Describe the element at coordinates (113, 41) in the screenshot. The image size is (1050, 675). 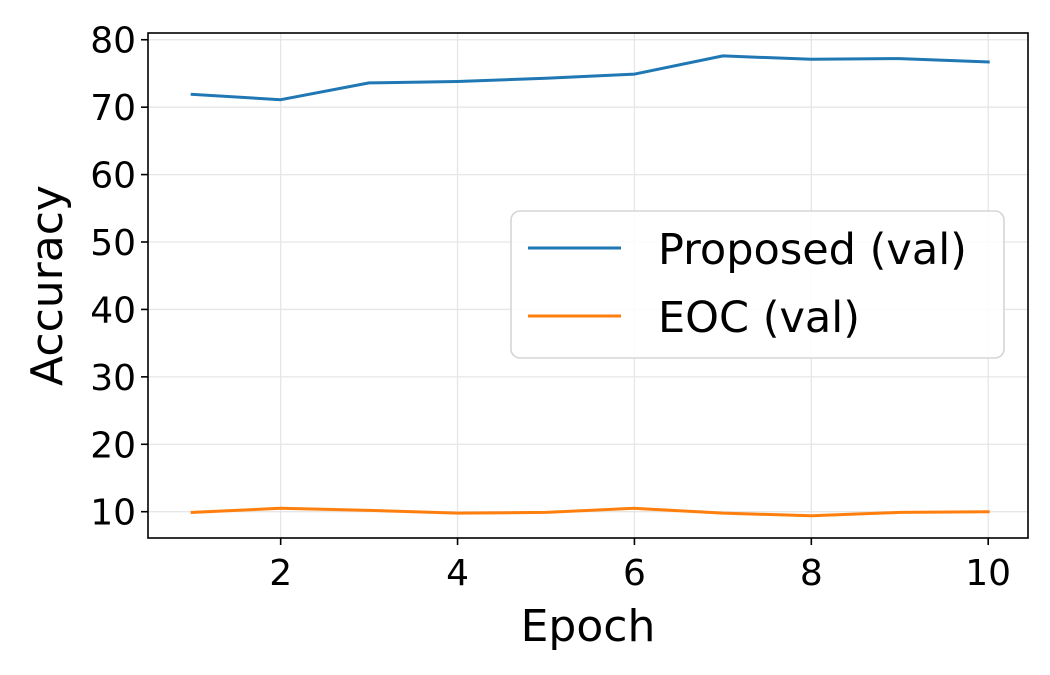
I see `y-tick-label: 80` at that location.